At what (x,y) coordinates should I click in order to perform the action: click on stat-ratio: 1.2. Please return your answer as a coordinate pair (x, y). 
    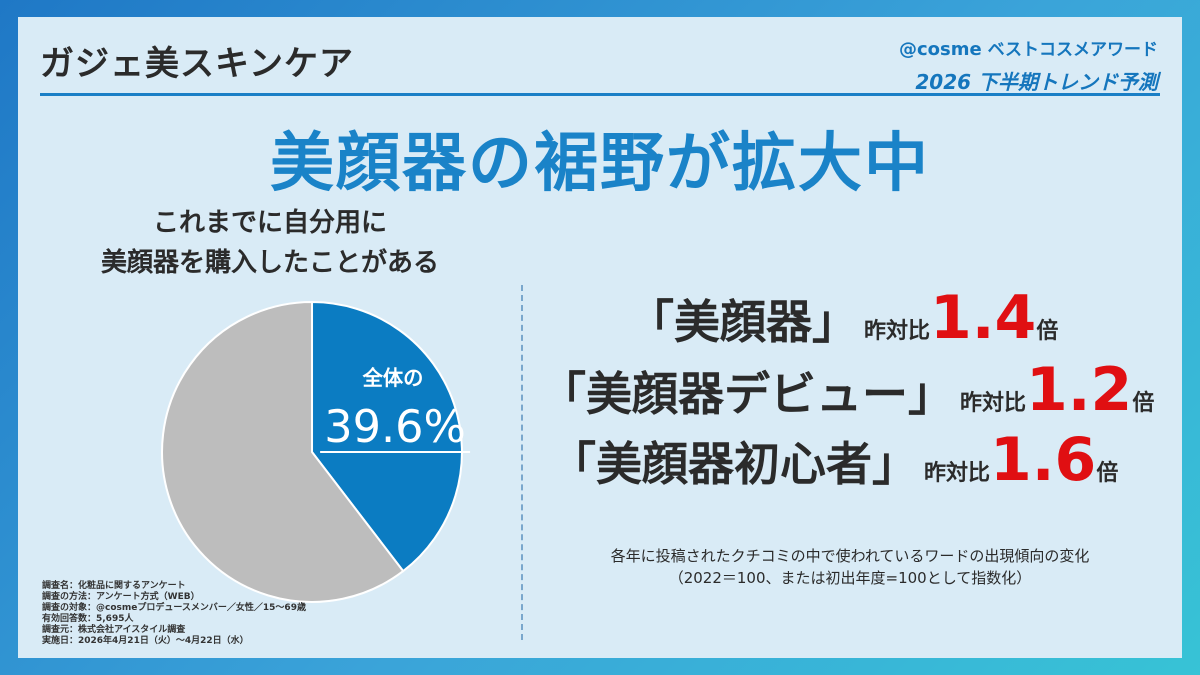
    Looking at the image, I should click on (1079, 390).